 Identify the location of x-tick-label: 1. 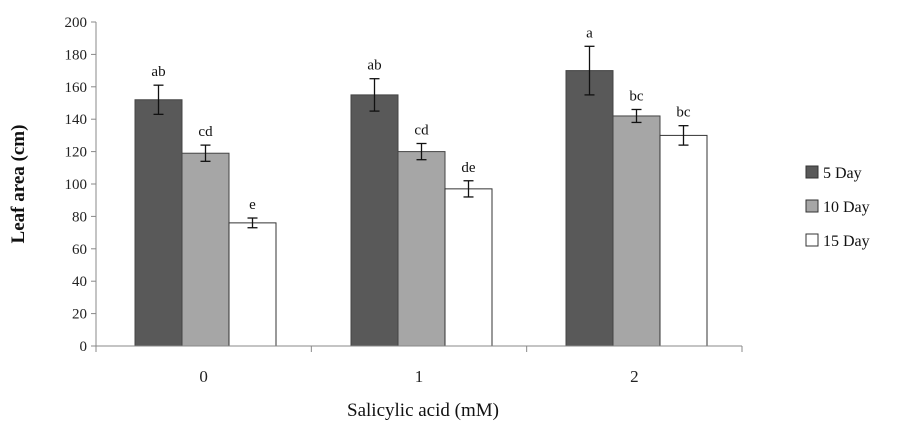
(419, 376).